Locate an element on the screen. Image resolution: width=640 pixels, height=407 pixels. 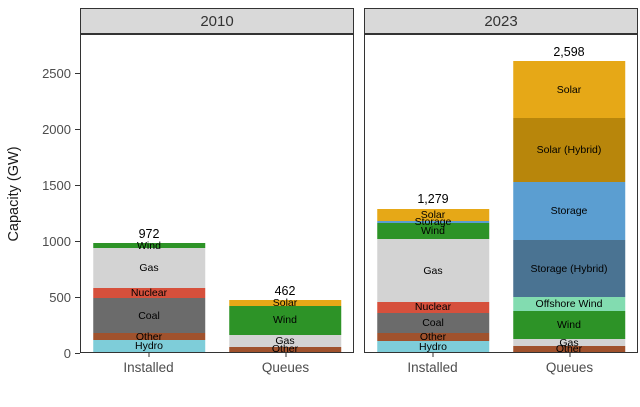
facet-strip-label: 2010 is located at coordinates (217, 21).